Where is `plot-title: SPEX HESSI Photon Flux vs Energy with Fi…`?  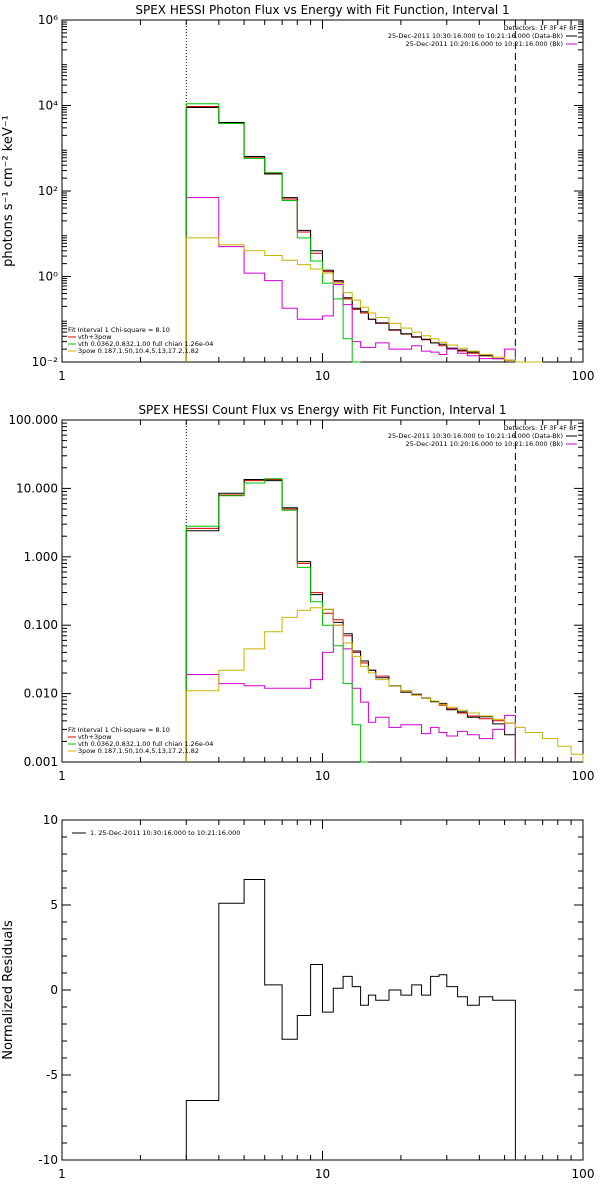
plot-title: SPEX HESSI Photon Flux vs Energy with Fi… is located at coordinates (322, 10).